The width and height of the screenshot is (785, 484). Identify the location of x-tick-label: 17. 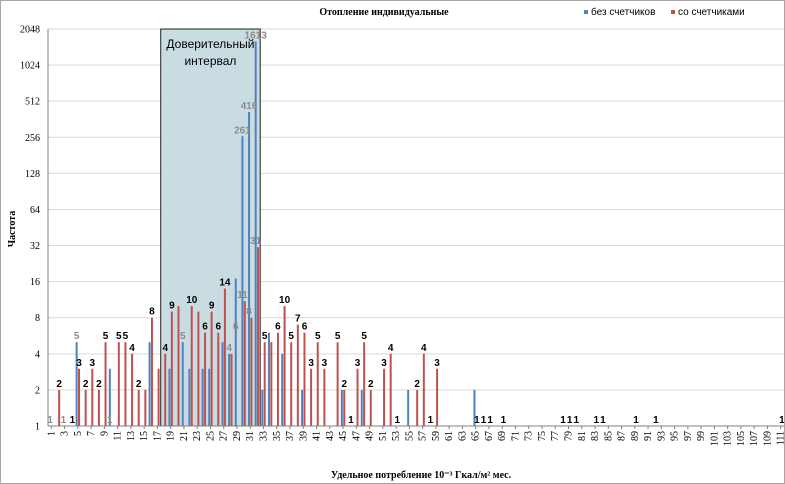
(157, 436).